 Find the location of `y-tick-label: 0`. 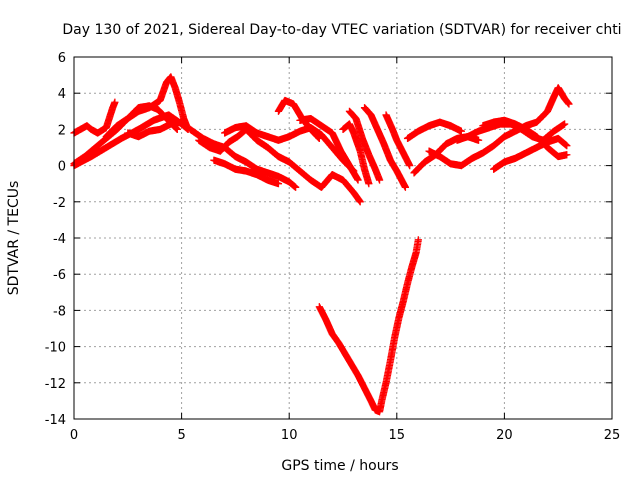

y-tick-label: 0 is located at coordinates (62, 167).